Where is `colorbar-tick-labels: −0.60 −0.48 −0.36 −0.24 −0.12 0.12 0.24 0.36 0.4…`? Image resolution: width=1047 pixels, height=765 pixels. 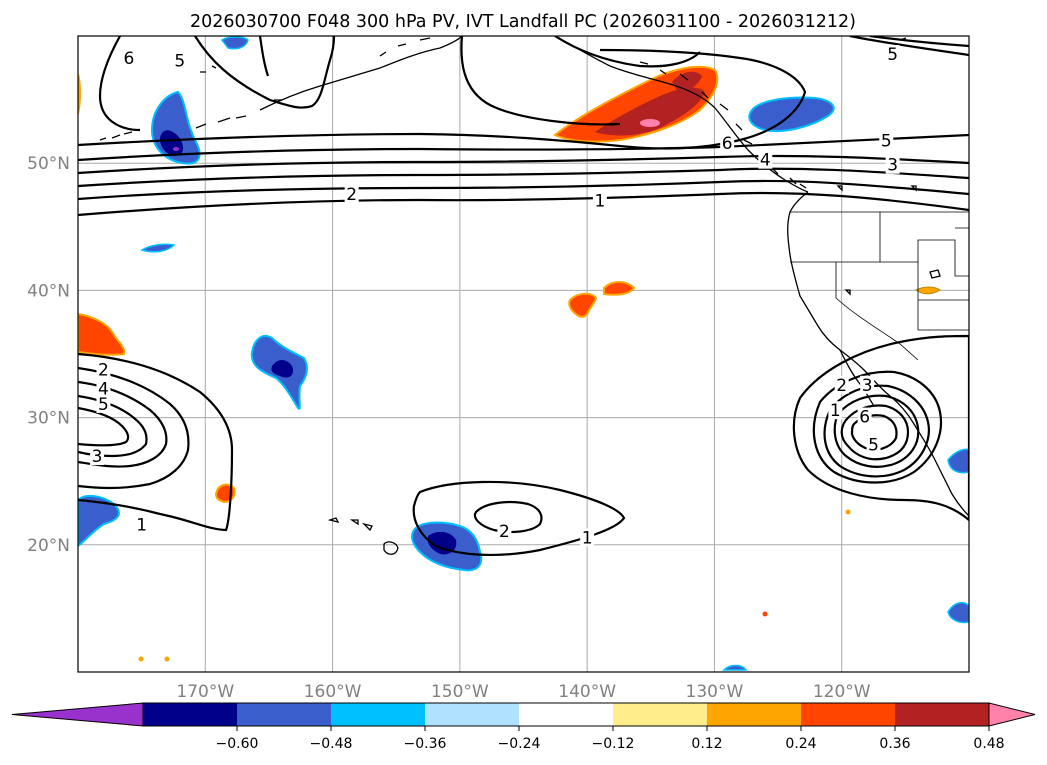 colorbar-tick-labels: −0.60 −0.48 −0.36 −0.24 −0.12 0.12 0.24 0.36 0.4… is located at coordinates (610, 739).